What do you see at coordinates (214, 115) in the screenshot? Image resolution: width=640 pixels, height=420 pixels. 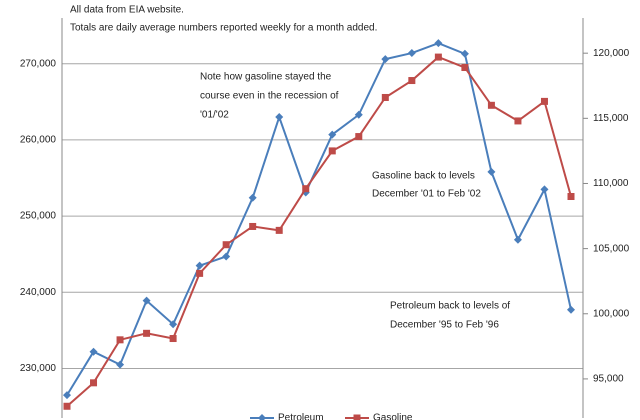 I see `annotation: '01/'02` at bounding box center [214, 115].